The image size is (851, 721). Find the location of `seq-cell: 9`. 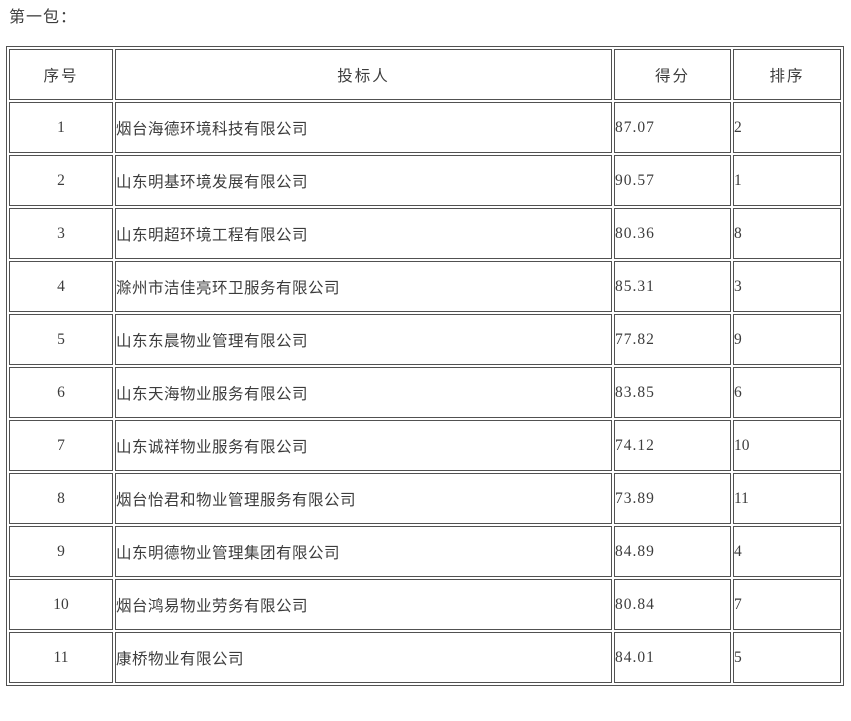

seq-cell: 9 is located at coordinates (61, 551).